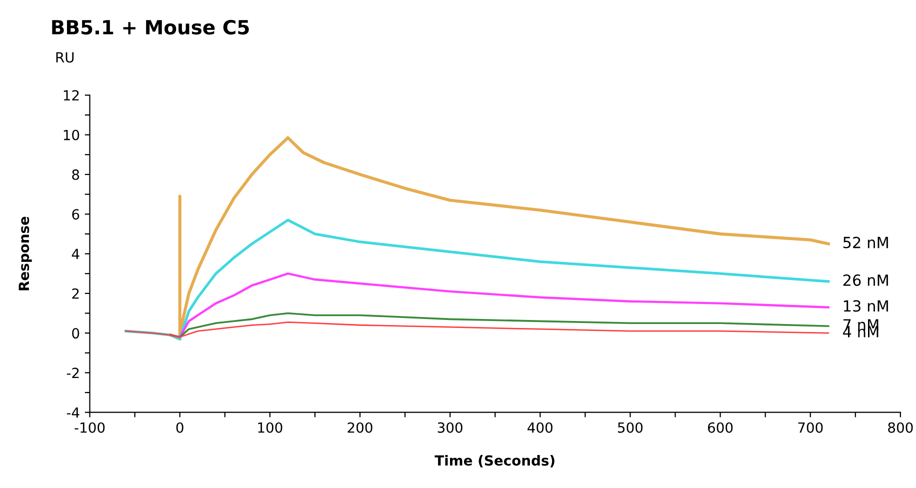 Image resolution: width=916 pixels, height=488 pixels. I want to click on x-axis-title: Time (Seconds), so click(494, 461).